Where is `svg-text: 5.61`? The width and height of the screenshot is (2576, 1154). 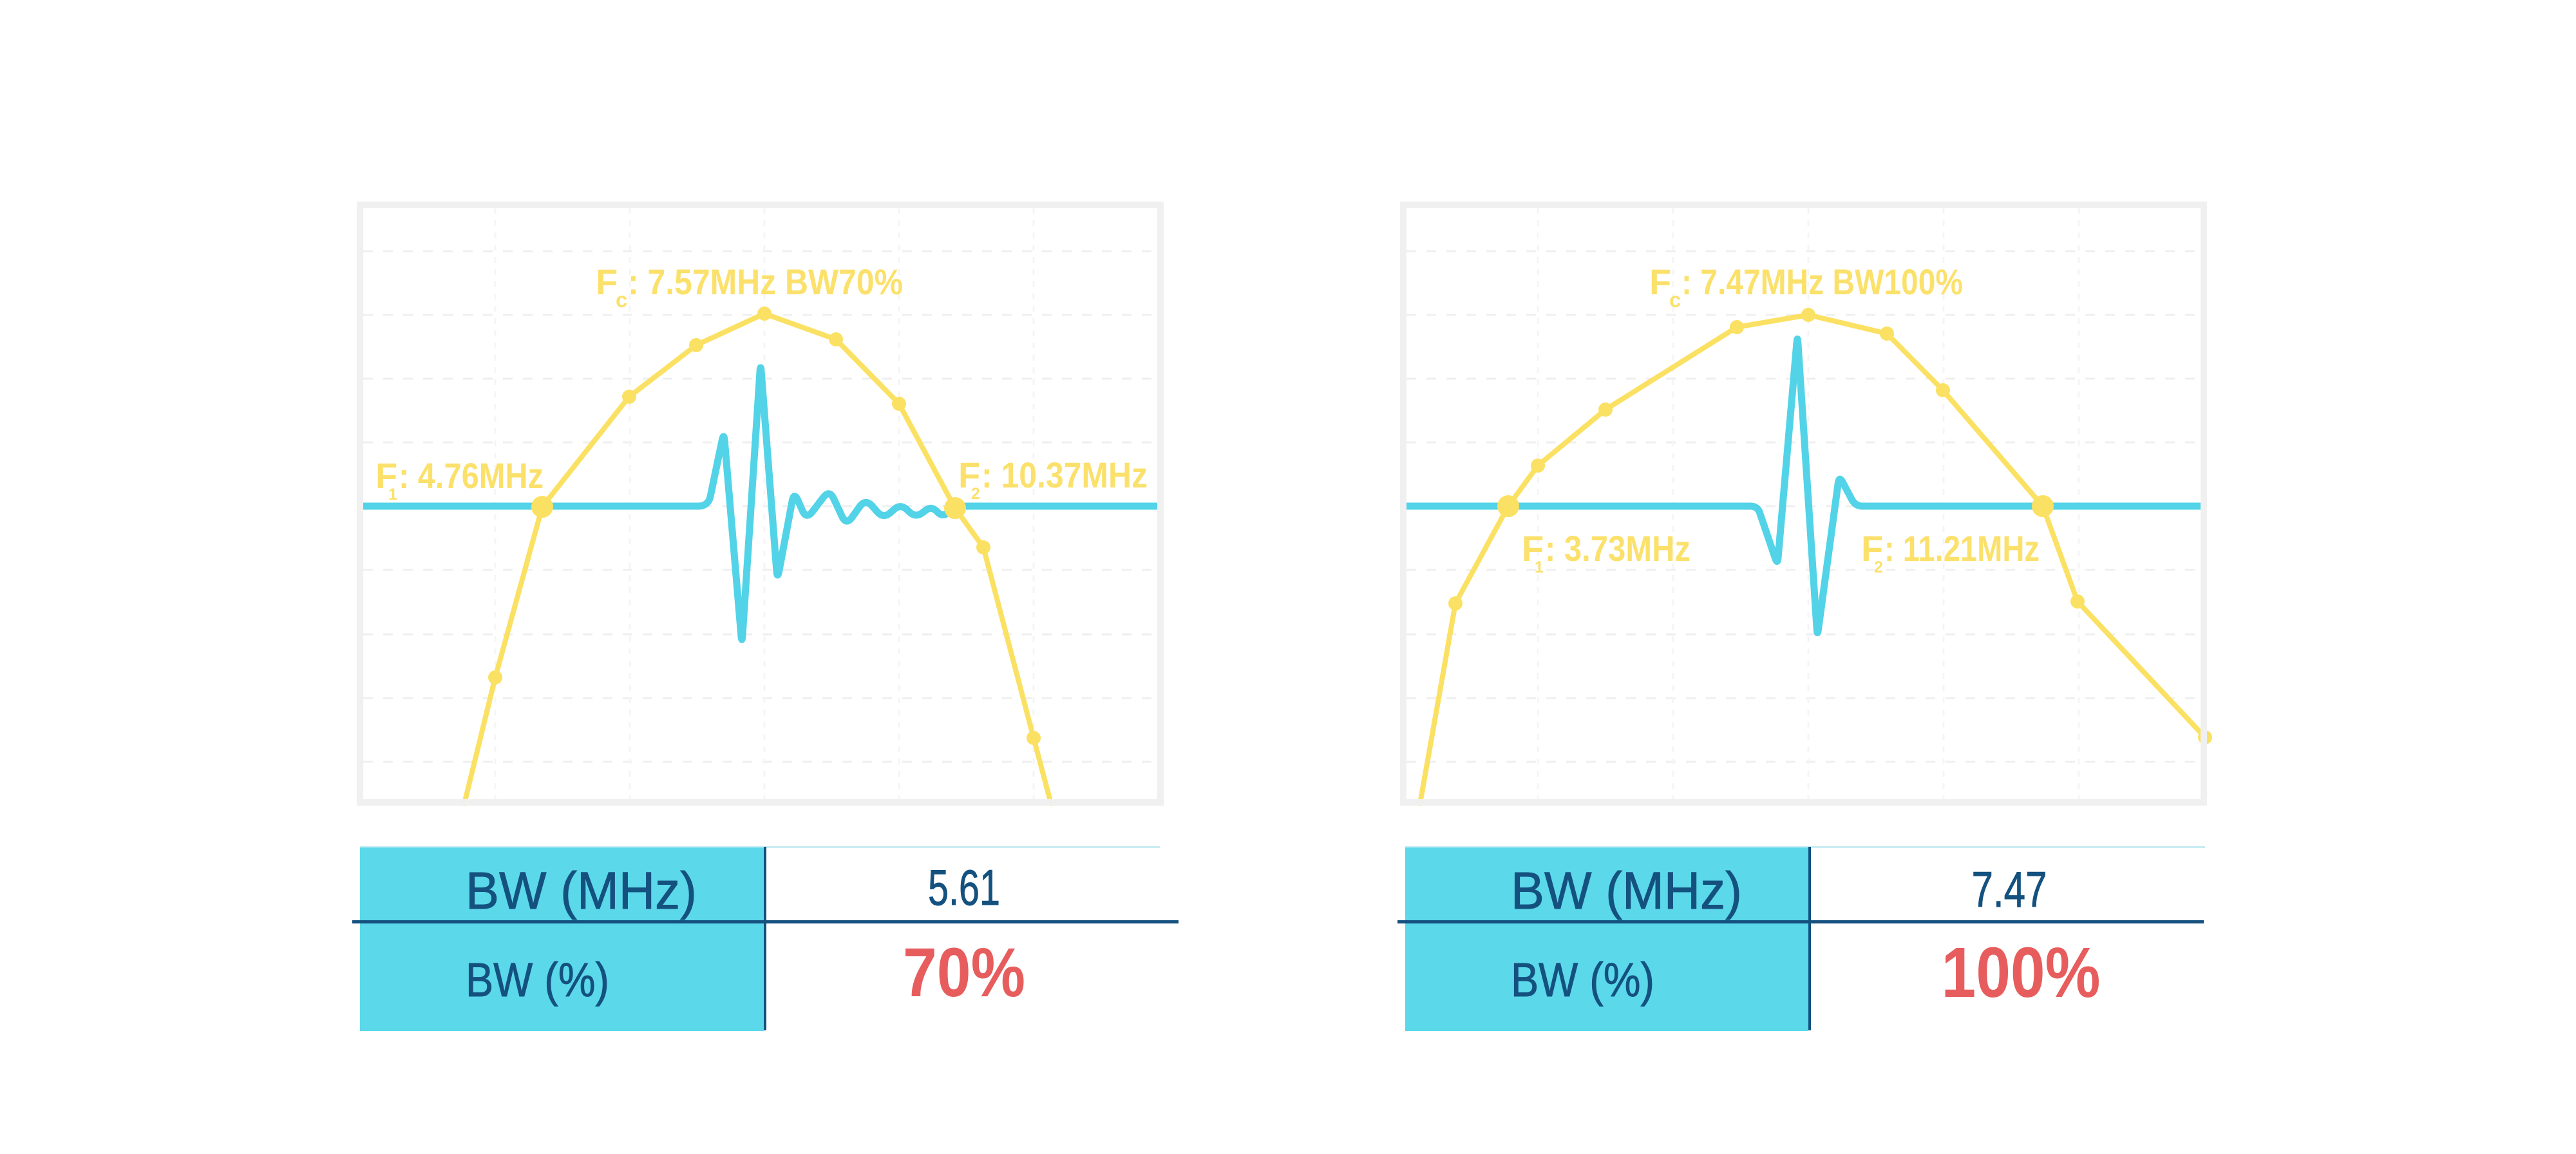 svg-text: 5.61 is located at coordinates (964, 887).